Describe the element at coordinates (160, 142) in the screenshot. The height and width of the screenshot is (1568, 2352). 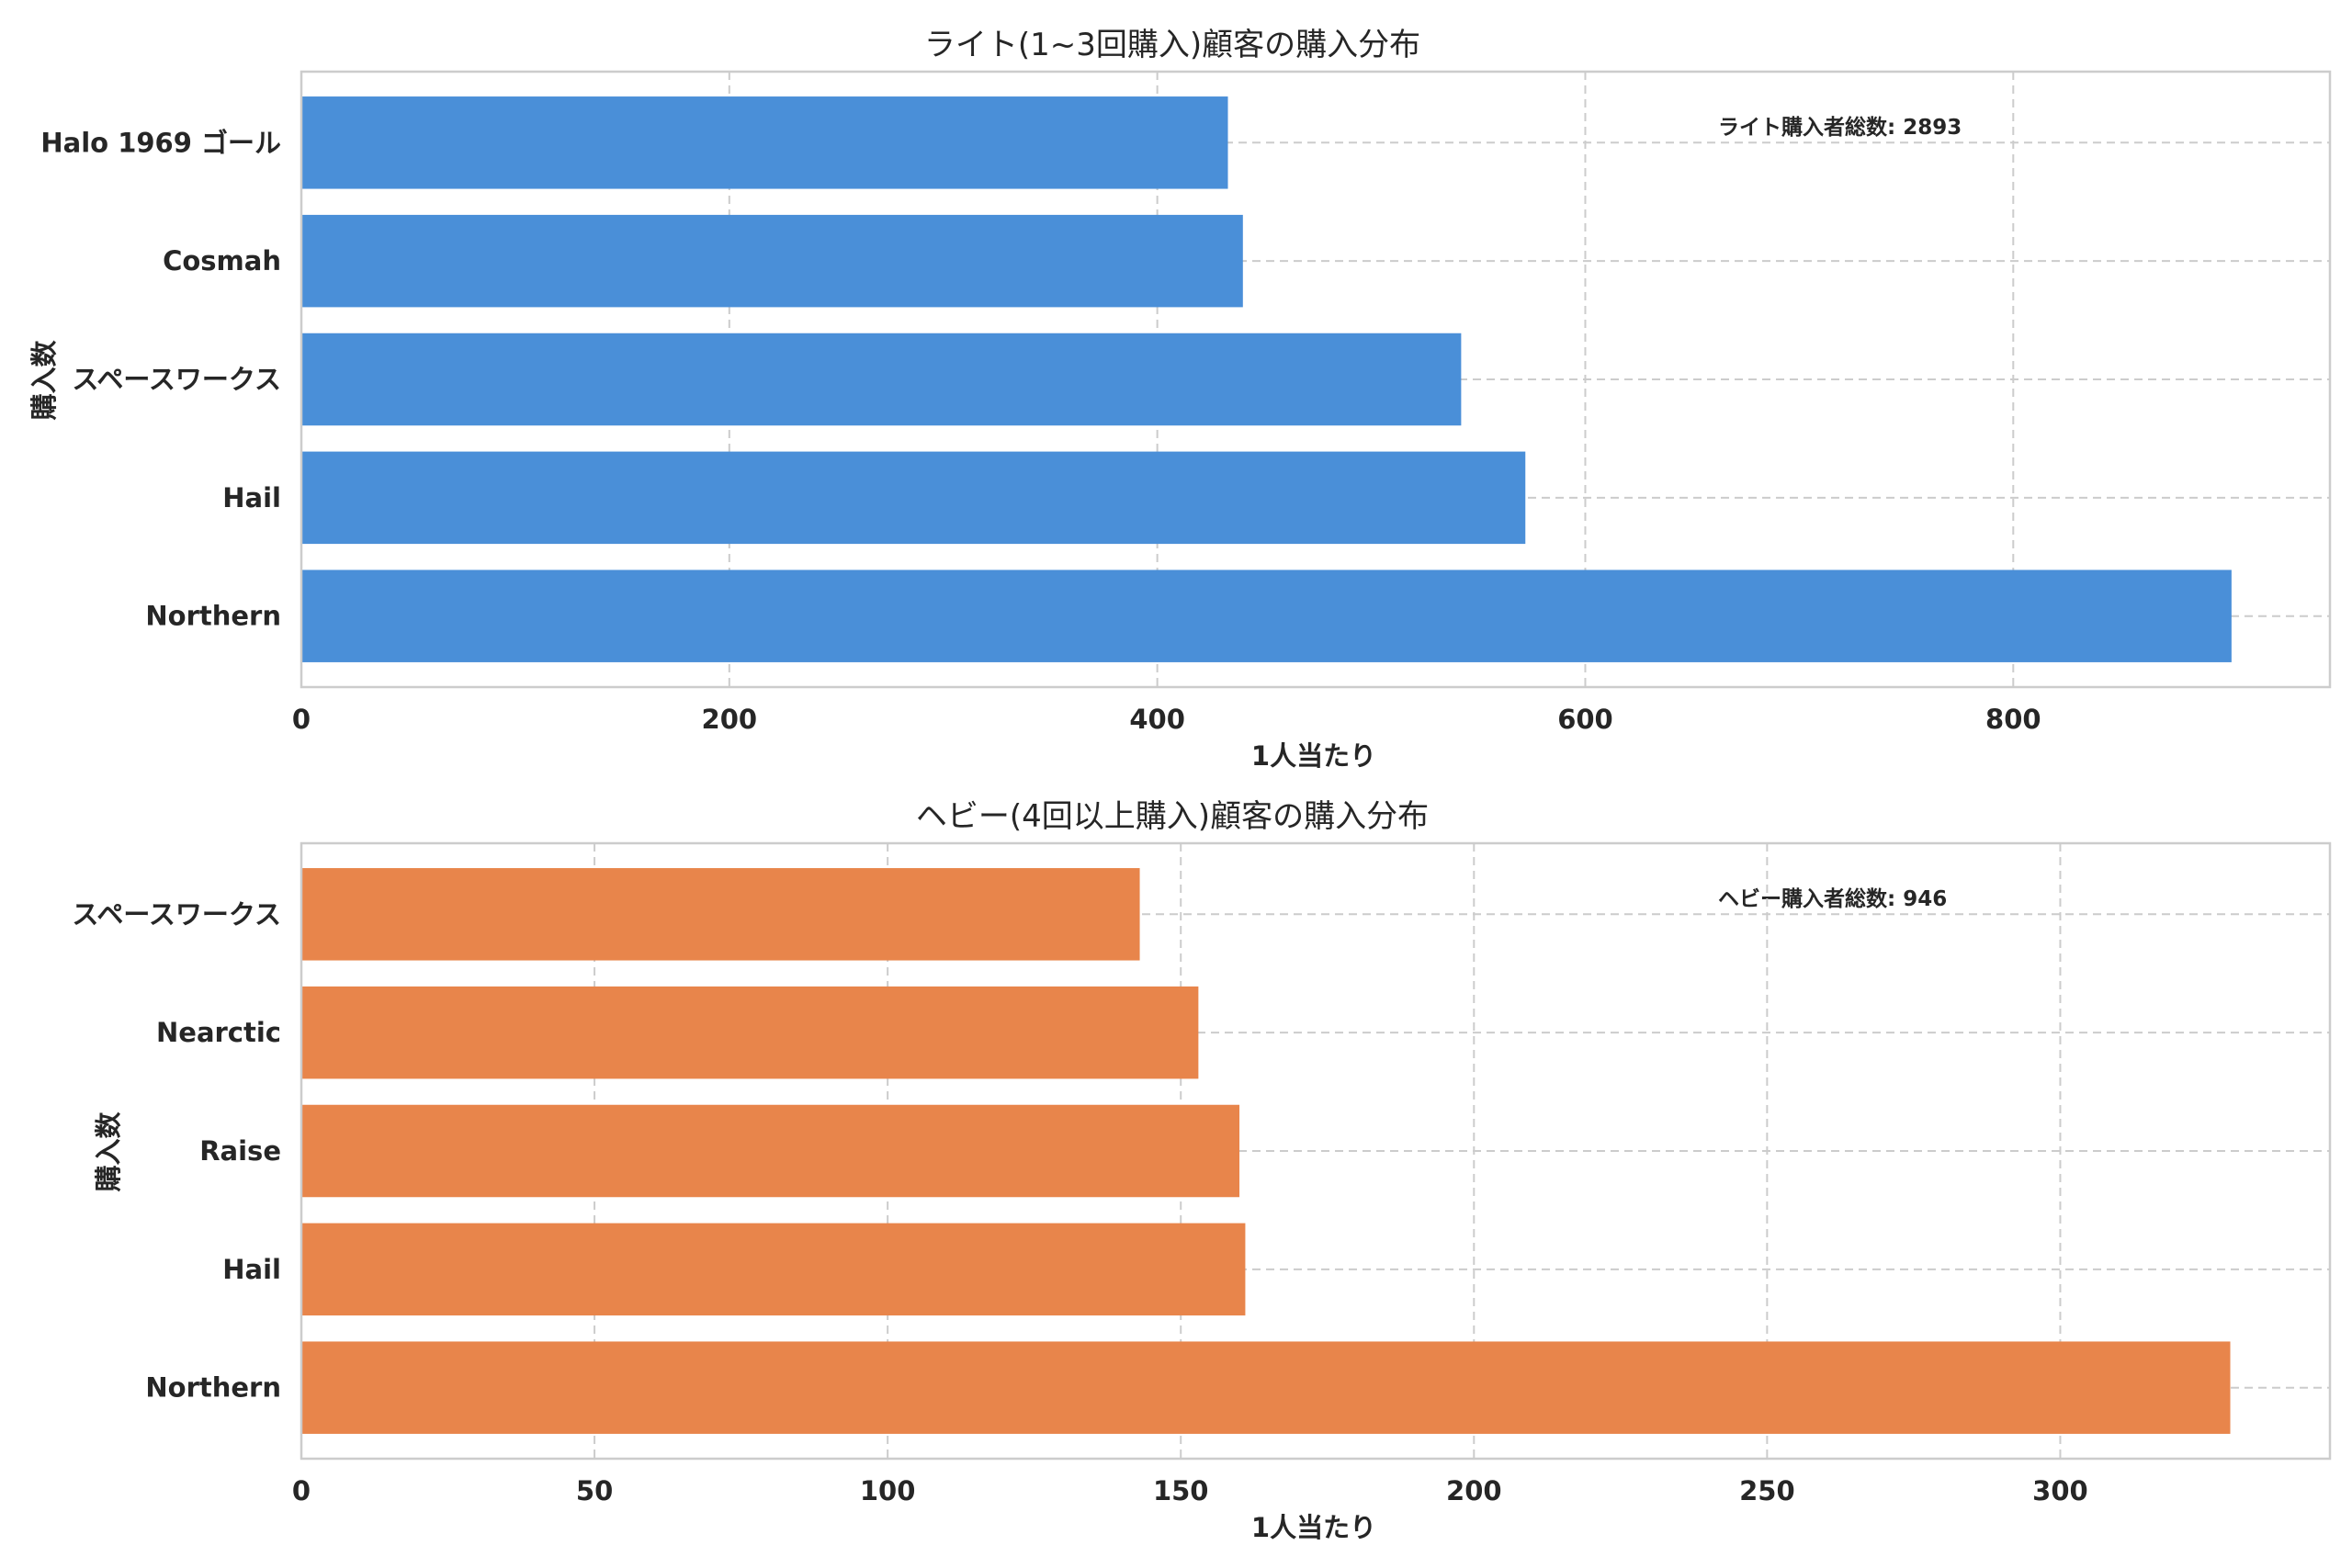
I see `y-tick-label: Halo 1969 ゴール` at that location.